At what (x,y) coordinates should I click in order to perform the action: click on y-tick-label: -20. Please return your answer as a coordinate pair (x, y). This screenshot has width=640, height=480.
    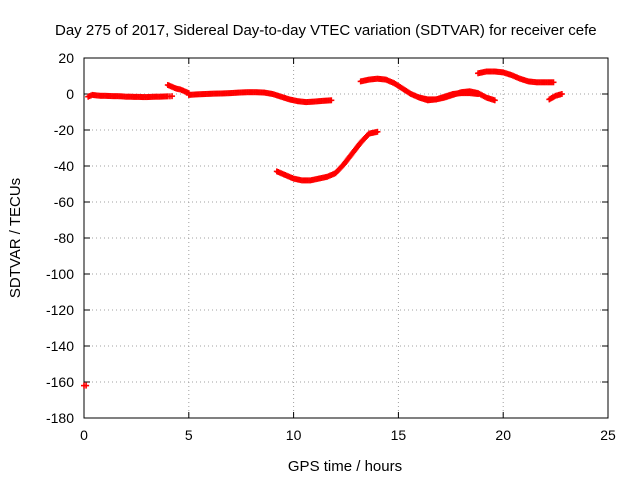
    Looking at the image, I should click on (64, 130).